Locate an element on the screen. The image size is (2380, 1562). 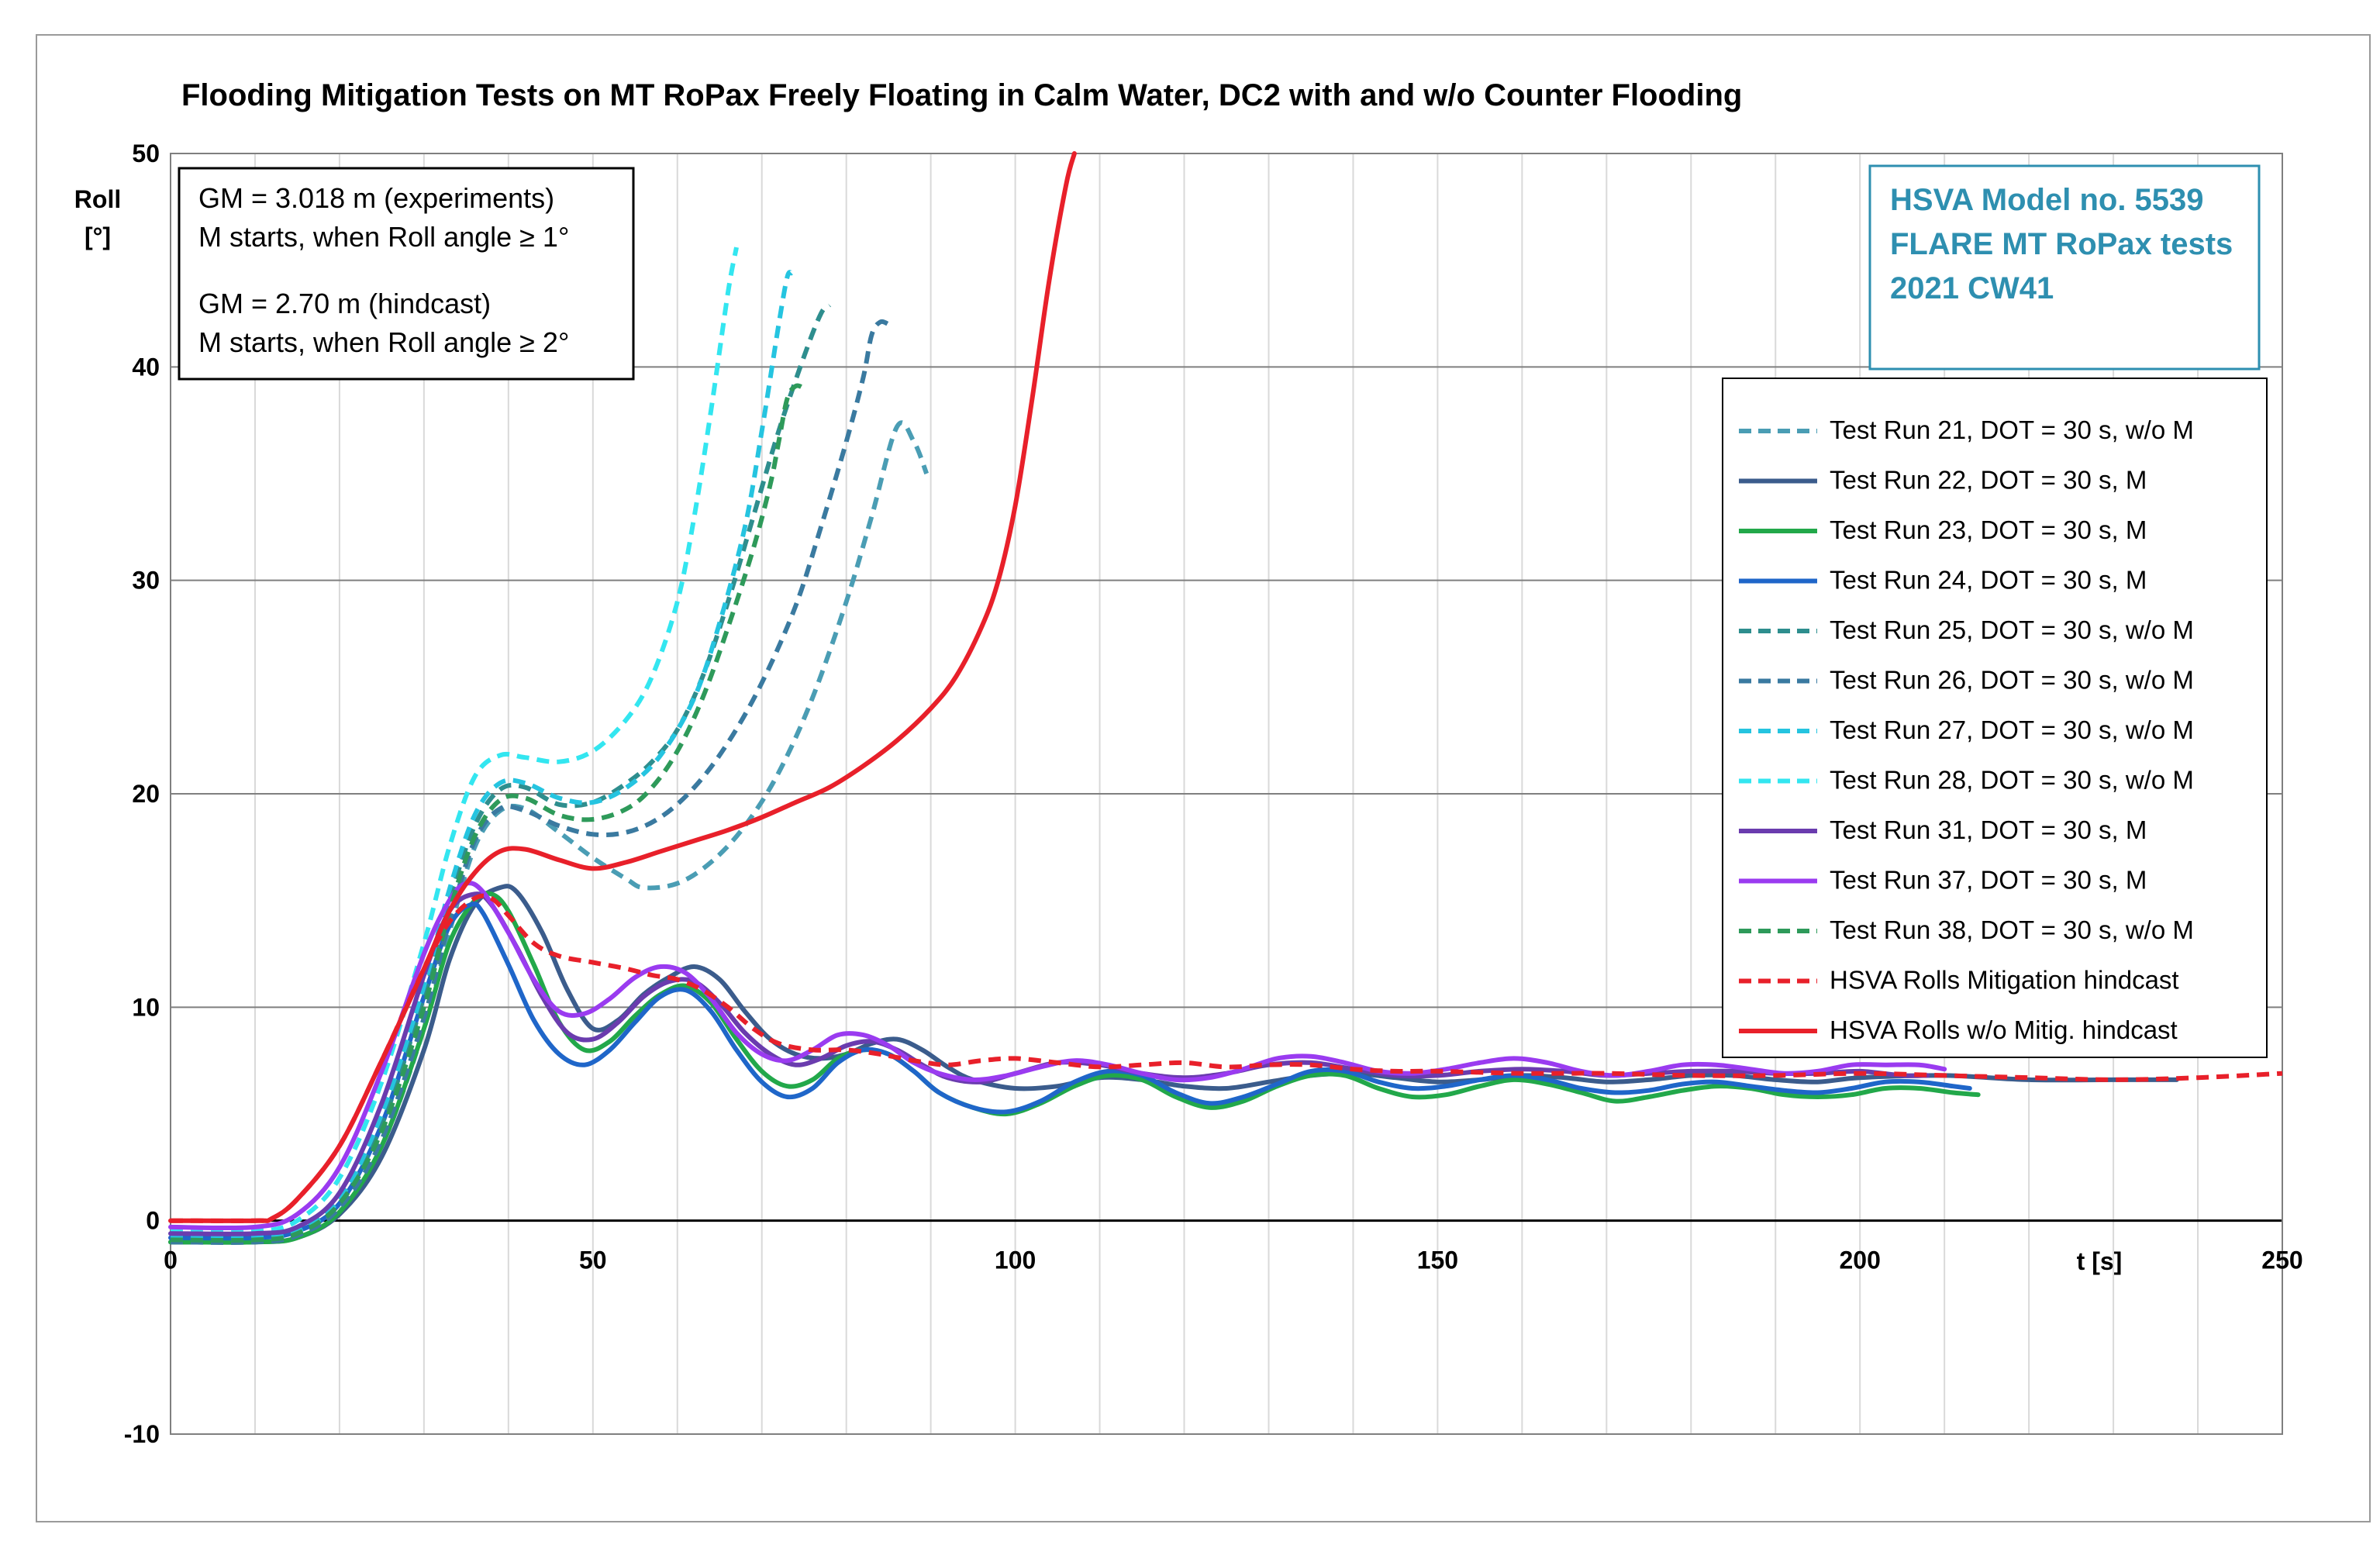
conditions-box-border is located at coordinates (407, 274).